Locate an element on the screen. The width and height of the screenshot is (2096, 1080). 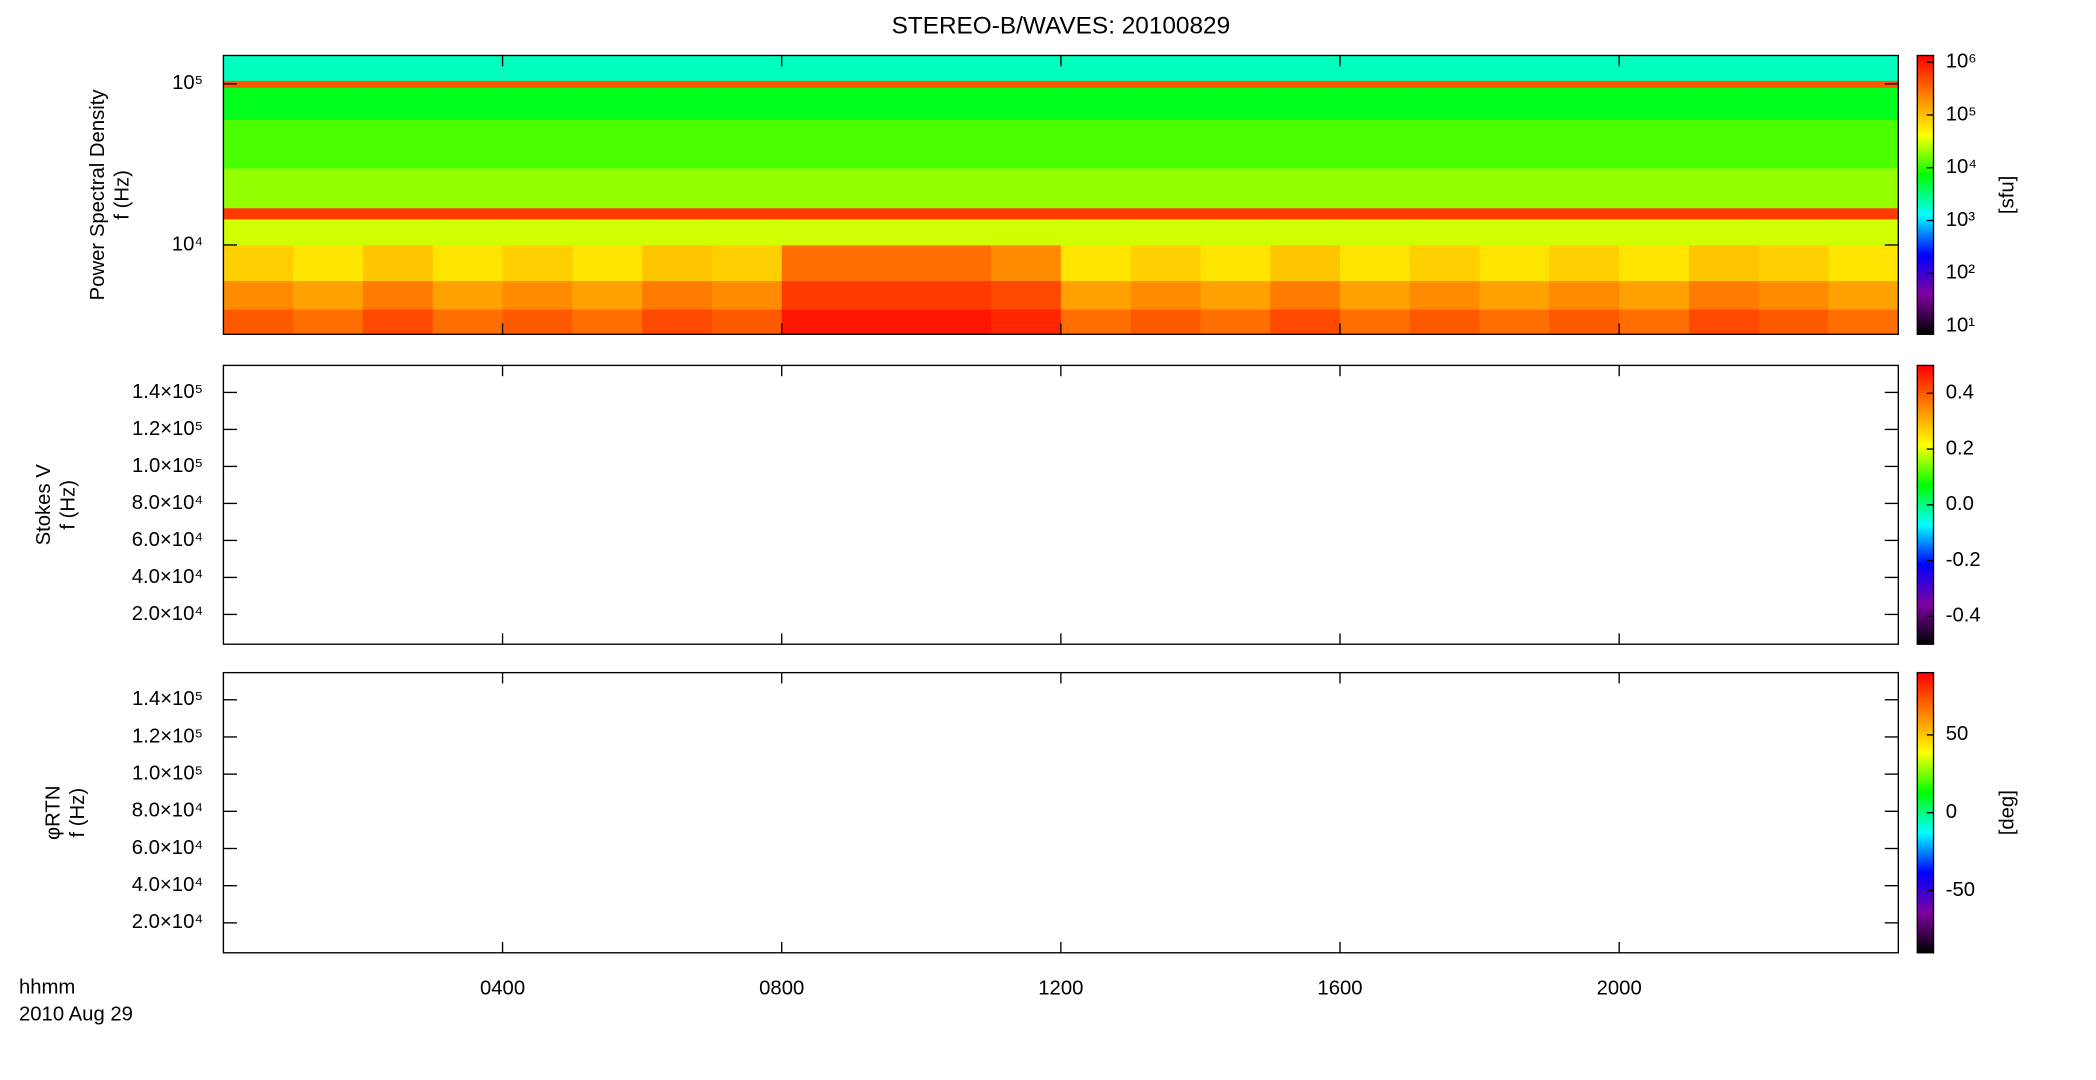
y-tick-label: 1.0×10⁵ is located at coordinates (167, 773).